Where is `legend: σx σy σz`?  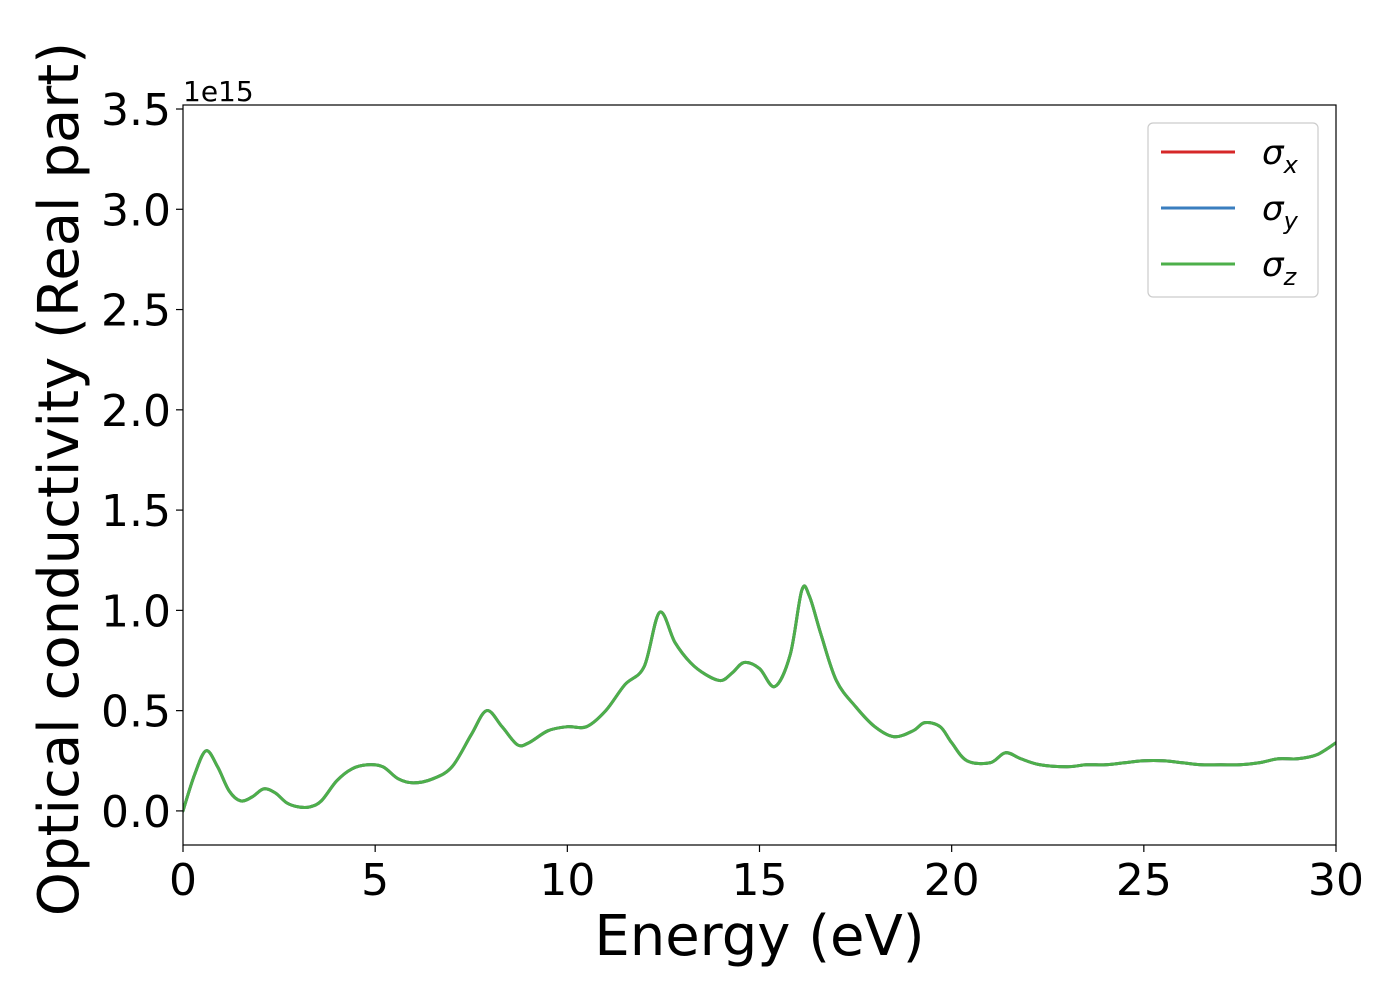 legend: σx σy σz is located at coordinates (1233, 210).